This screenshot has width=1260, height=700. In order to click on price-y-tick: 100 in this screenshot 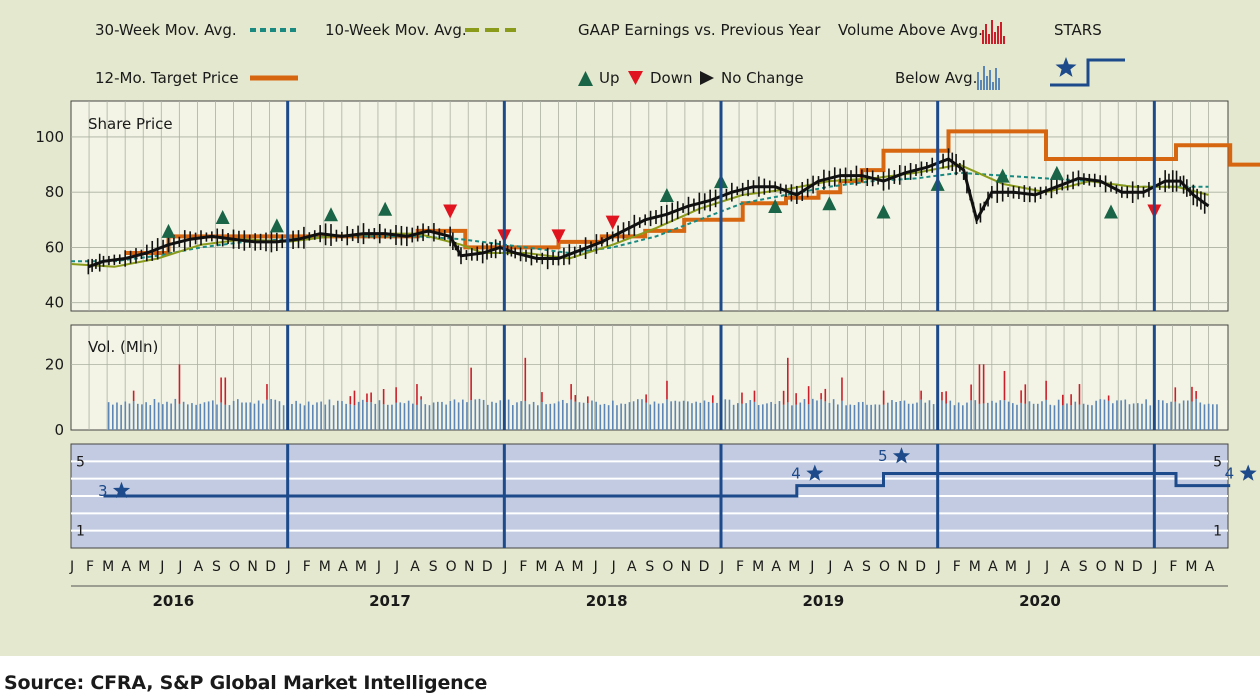, I will do `click(49, 137)`.